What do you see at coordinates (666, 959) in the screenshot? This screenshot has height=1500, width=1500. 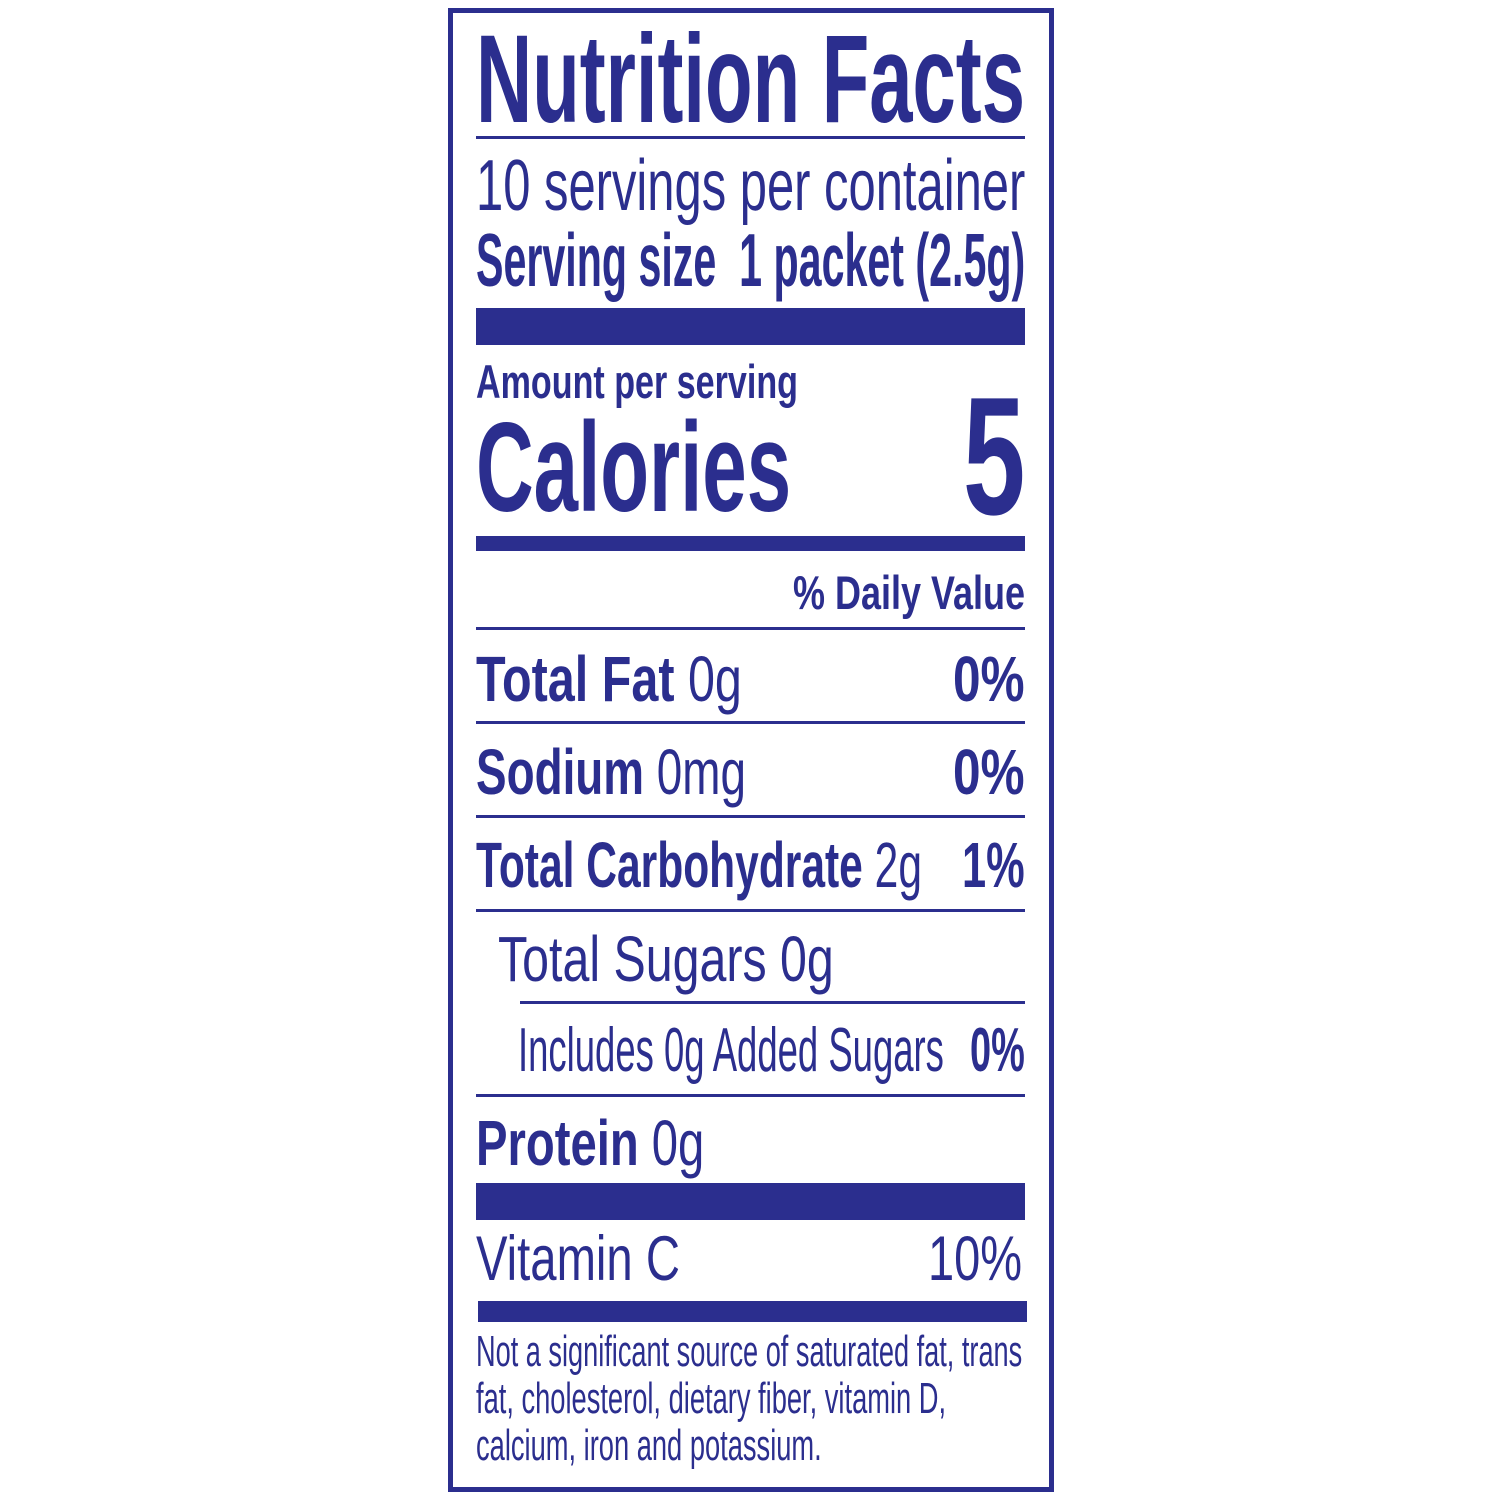 I see `nutrient-total-sugars: Total Sugars 0g` at bounding box center [666, 959].